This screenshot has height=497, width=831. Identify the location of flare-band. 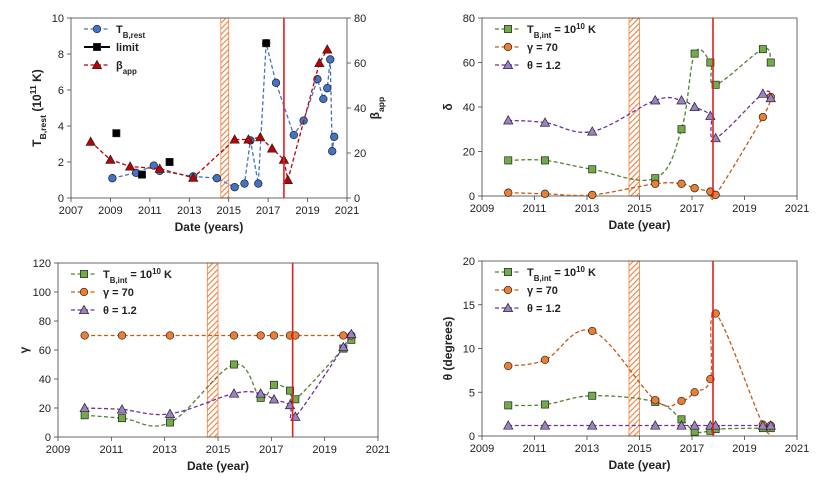
(634, 107).